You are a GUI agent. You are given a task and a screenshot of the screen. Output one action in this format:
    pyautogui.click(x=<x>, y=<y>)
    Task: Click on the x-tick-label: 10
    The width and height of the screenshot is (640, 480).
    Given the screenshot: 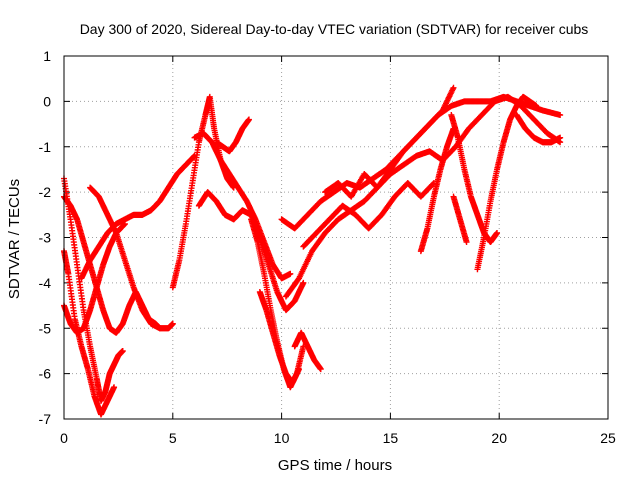 What is the action you would take?
    pyautogui.click(x=282, y=438)
    